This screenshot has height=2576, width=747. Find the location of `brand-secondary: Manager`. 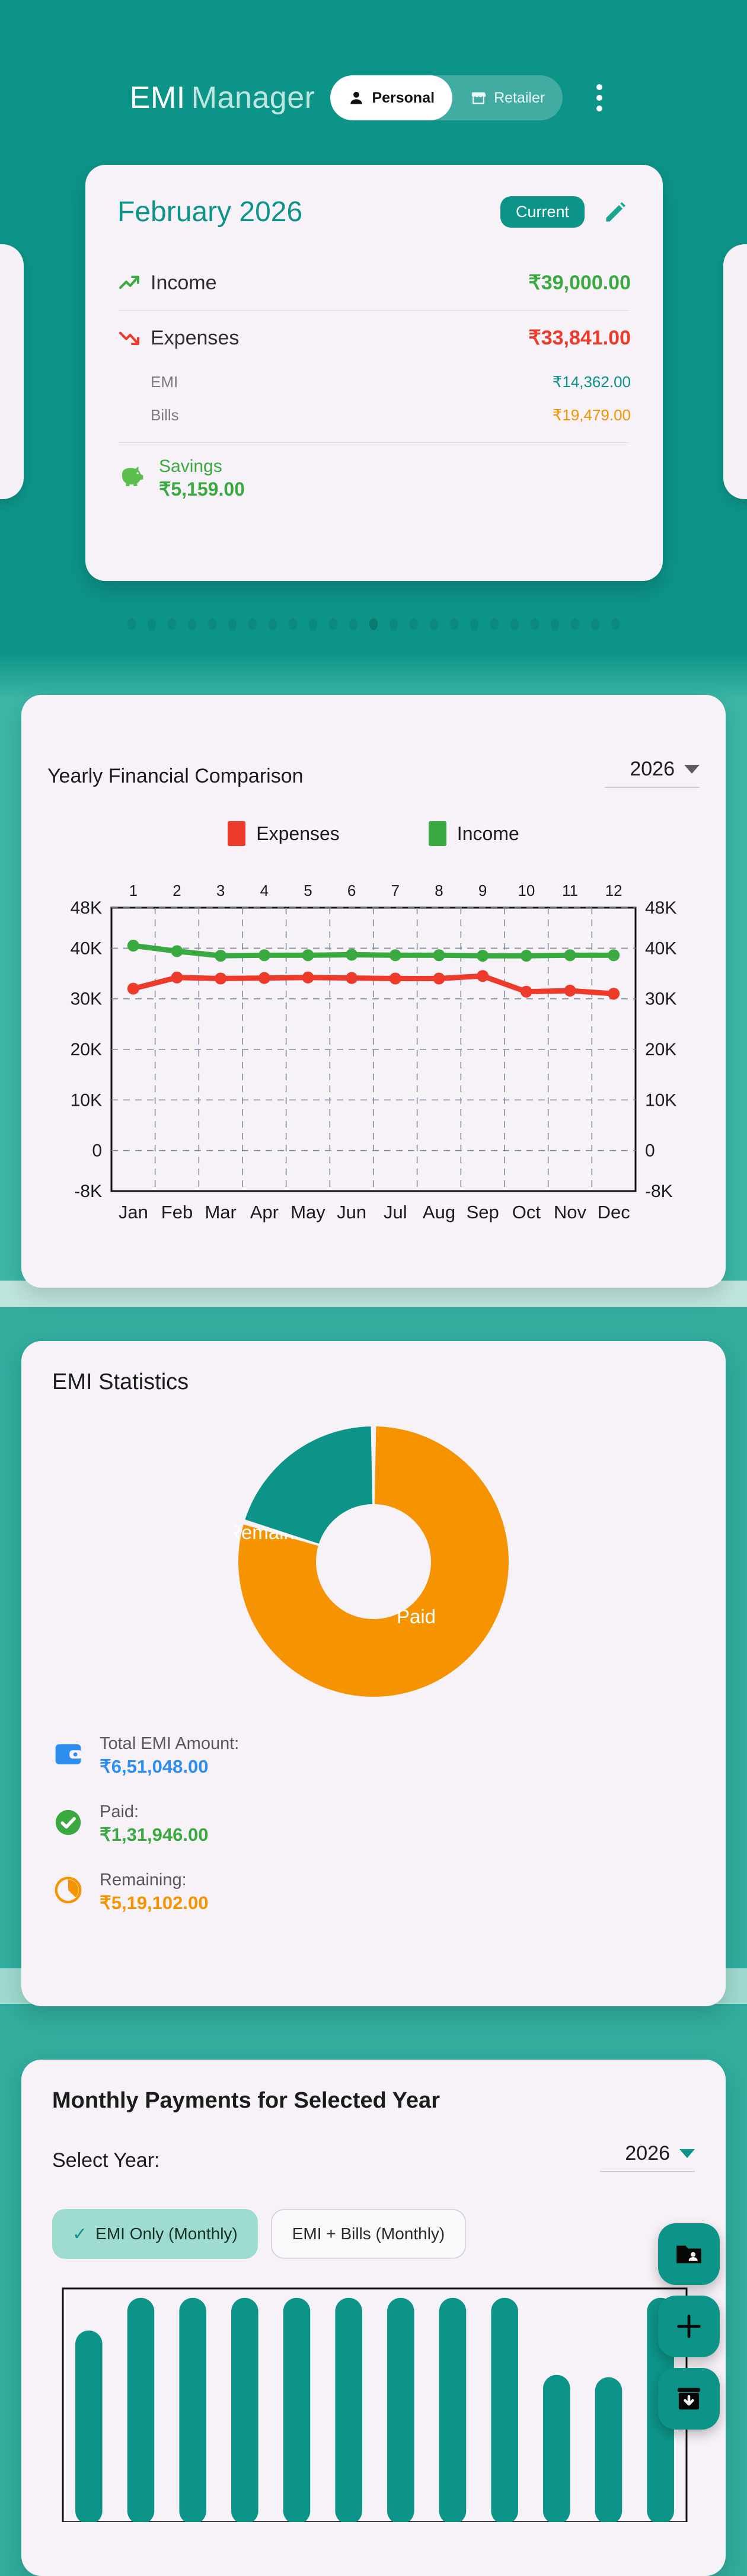

brand-secondary: Manager is located at coordinates (253, 98).